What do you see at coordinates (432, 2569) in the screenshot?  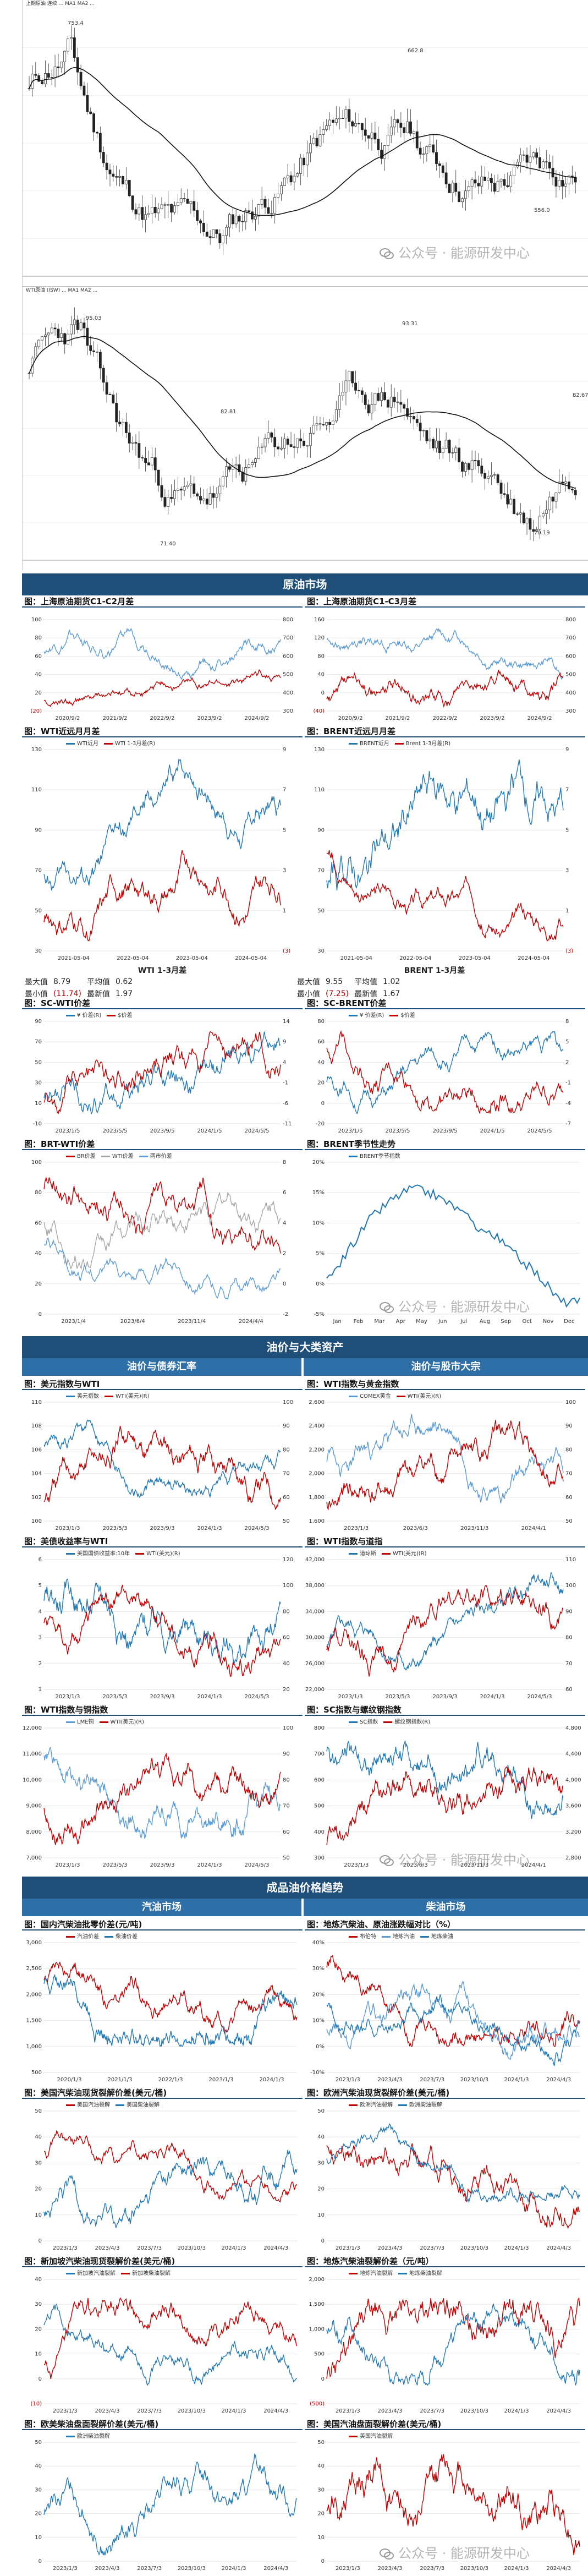 I see `x-tick-label: 2023/7/3` at bounding box center [432, 2569].